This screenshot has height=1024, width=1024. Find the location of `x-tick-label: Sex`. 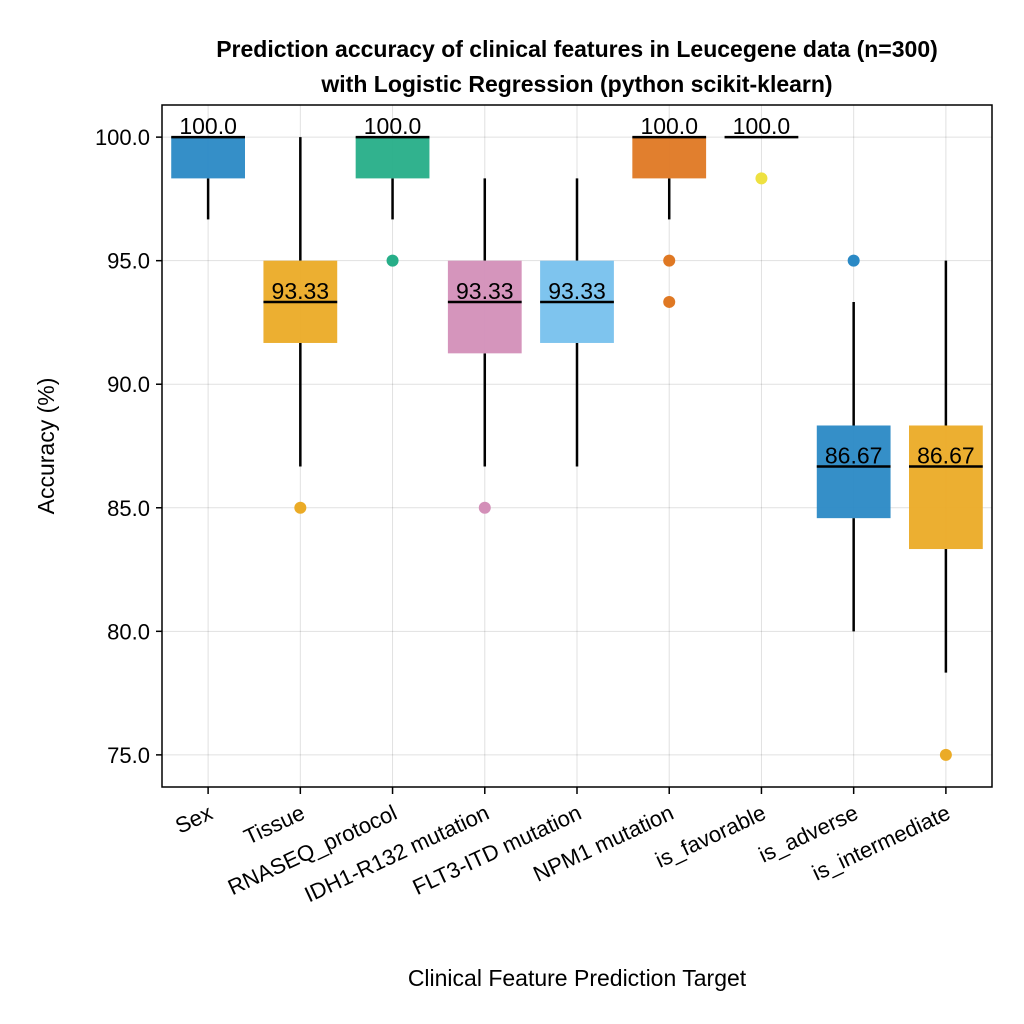

x-tick-label: Sex is located at coordinates (193, 819).